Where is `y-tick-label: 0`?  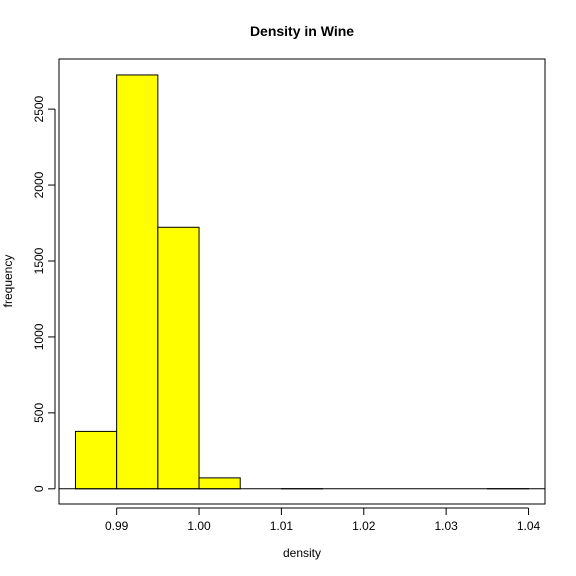
y-tick-label: 0 is located at coordinates (39, 488).